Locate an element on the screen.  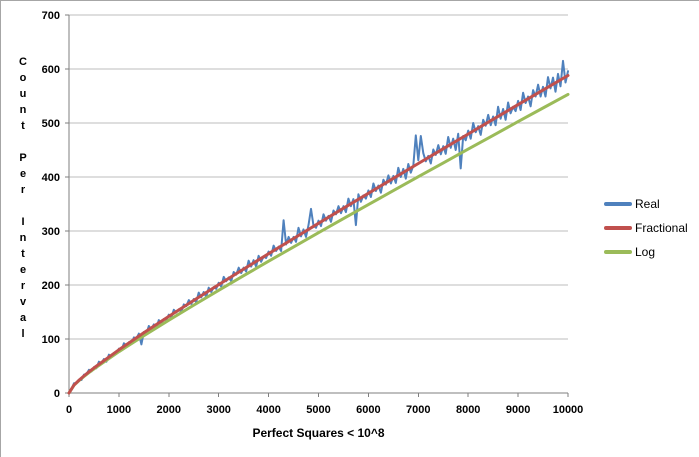
y-tick-label: 100 is located at coordinates (51, 340).